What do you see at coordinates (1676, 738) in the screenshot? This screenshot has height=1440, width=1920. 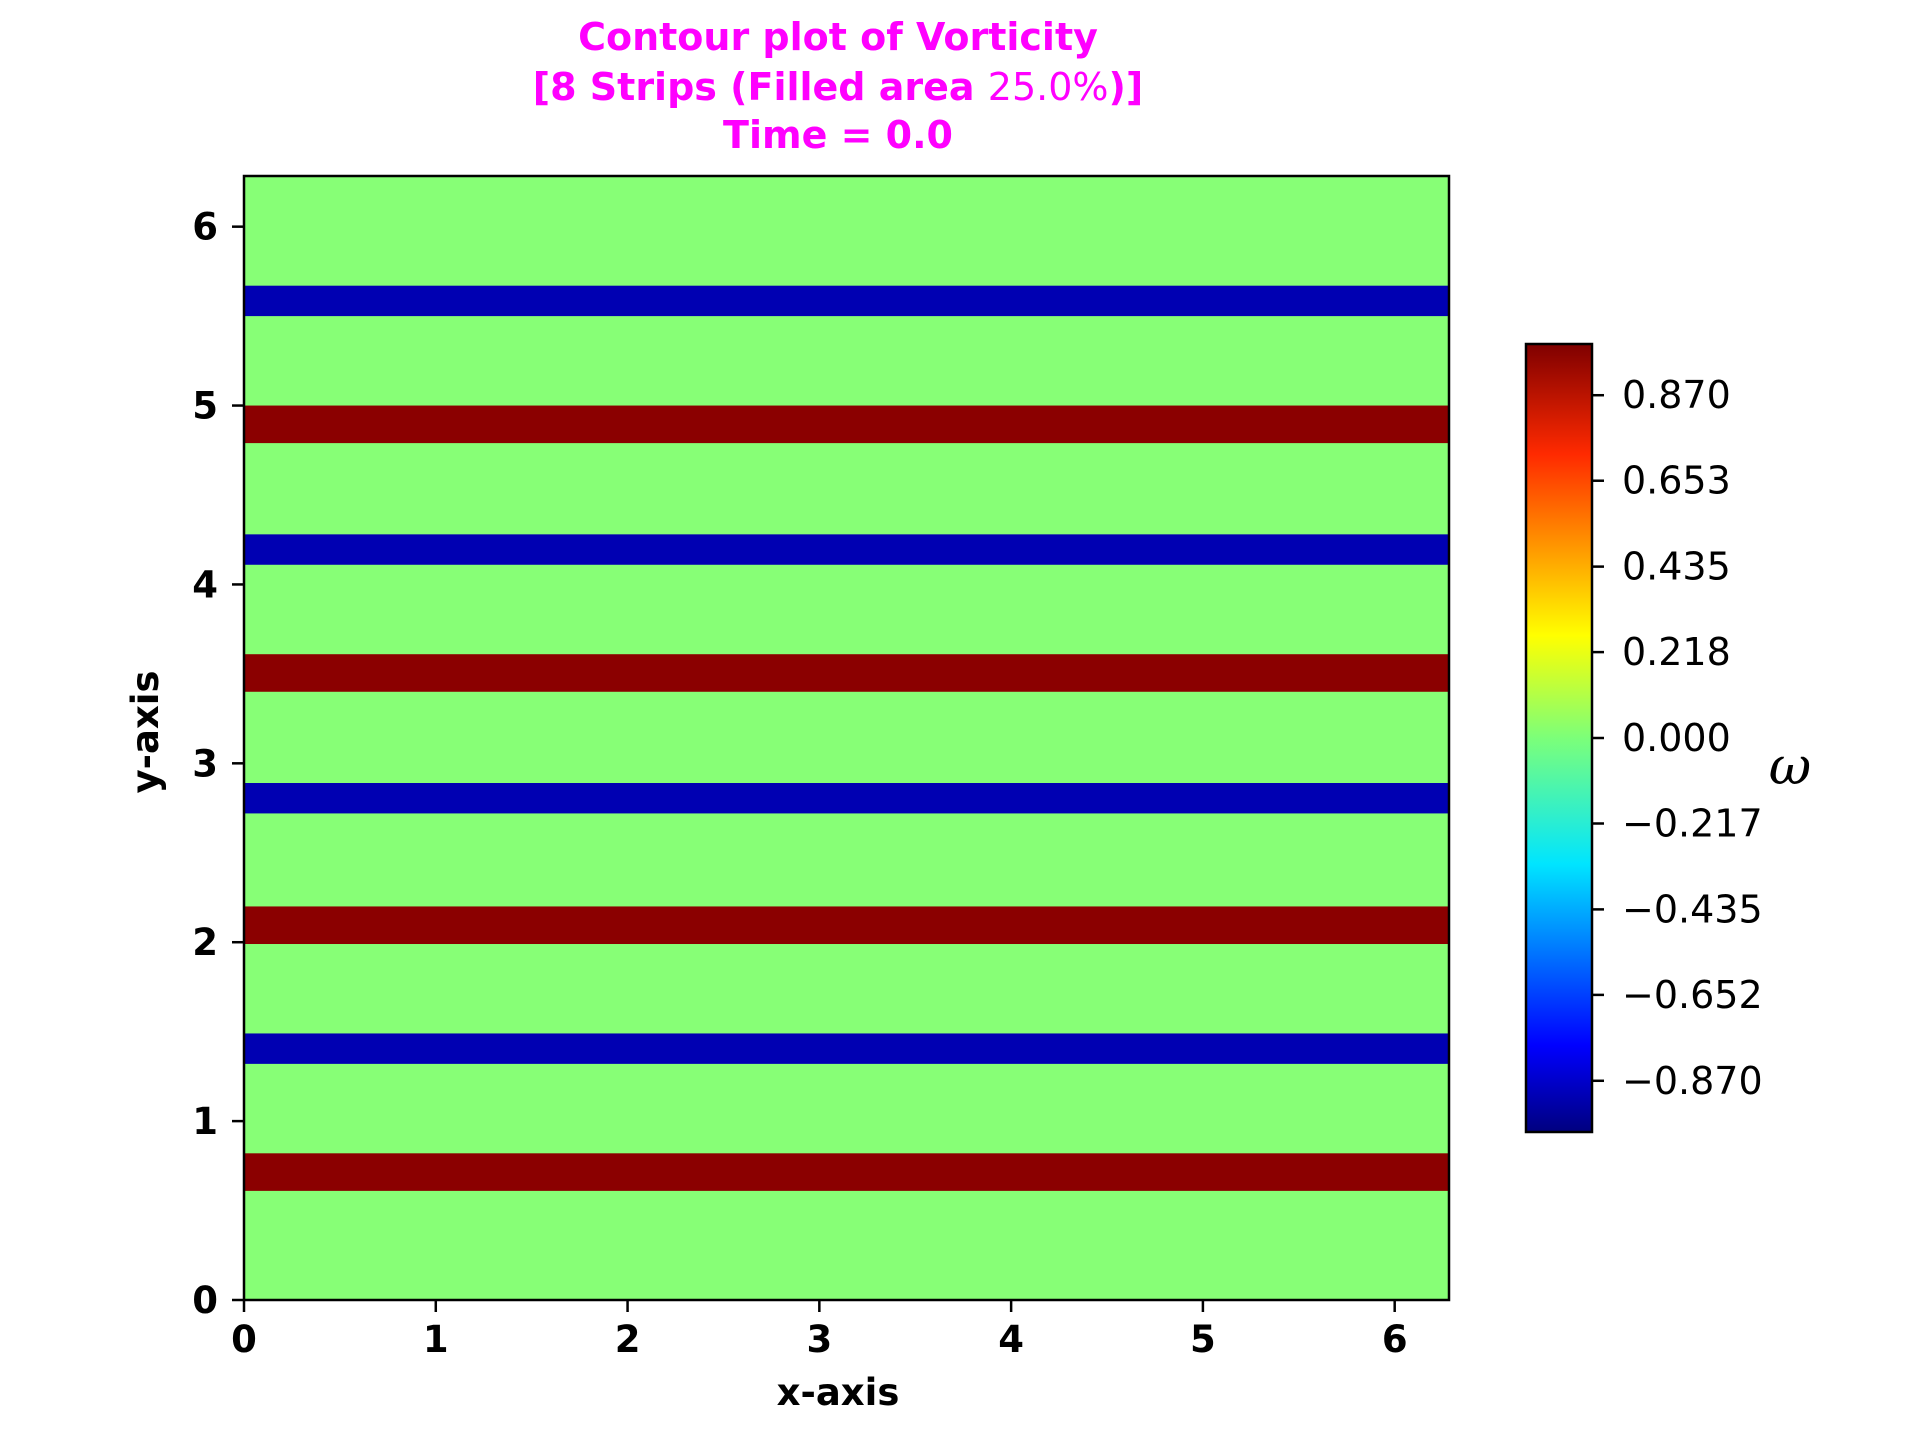 I see `colorbar-tick-label: 0.000` at bounding box center [1676, 738].